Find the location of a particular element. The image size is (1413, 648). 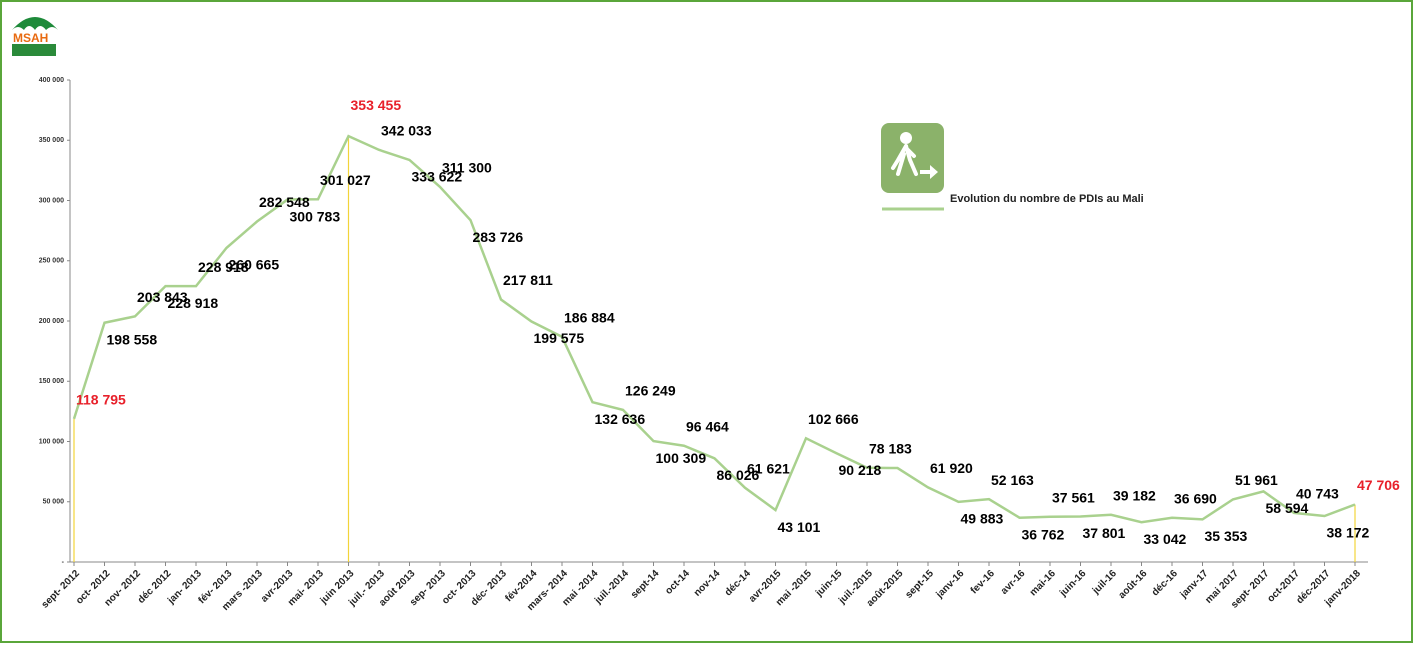

data-label: 39 182 is located at coordinates (1134, 495).